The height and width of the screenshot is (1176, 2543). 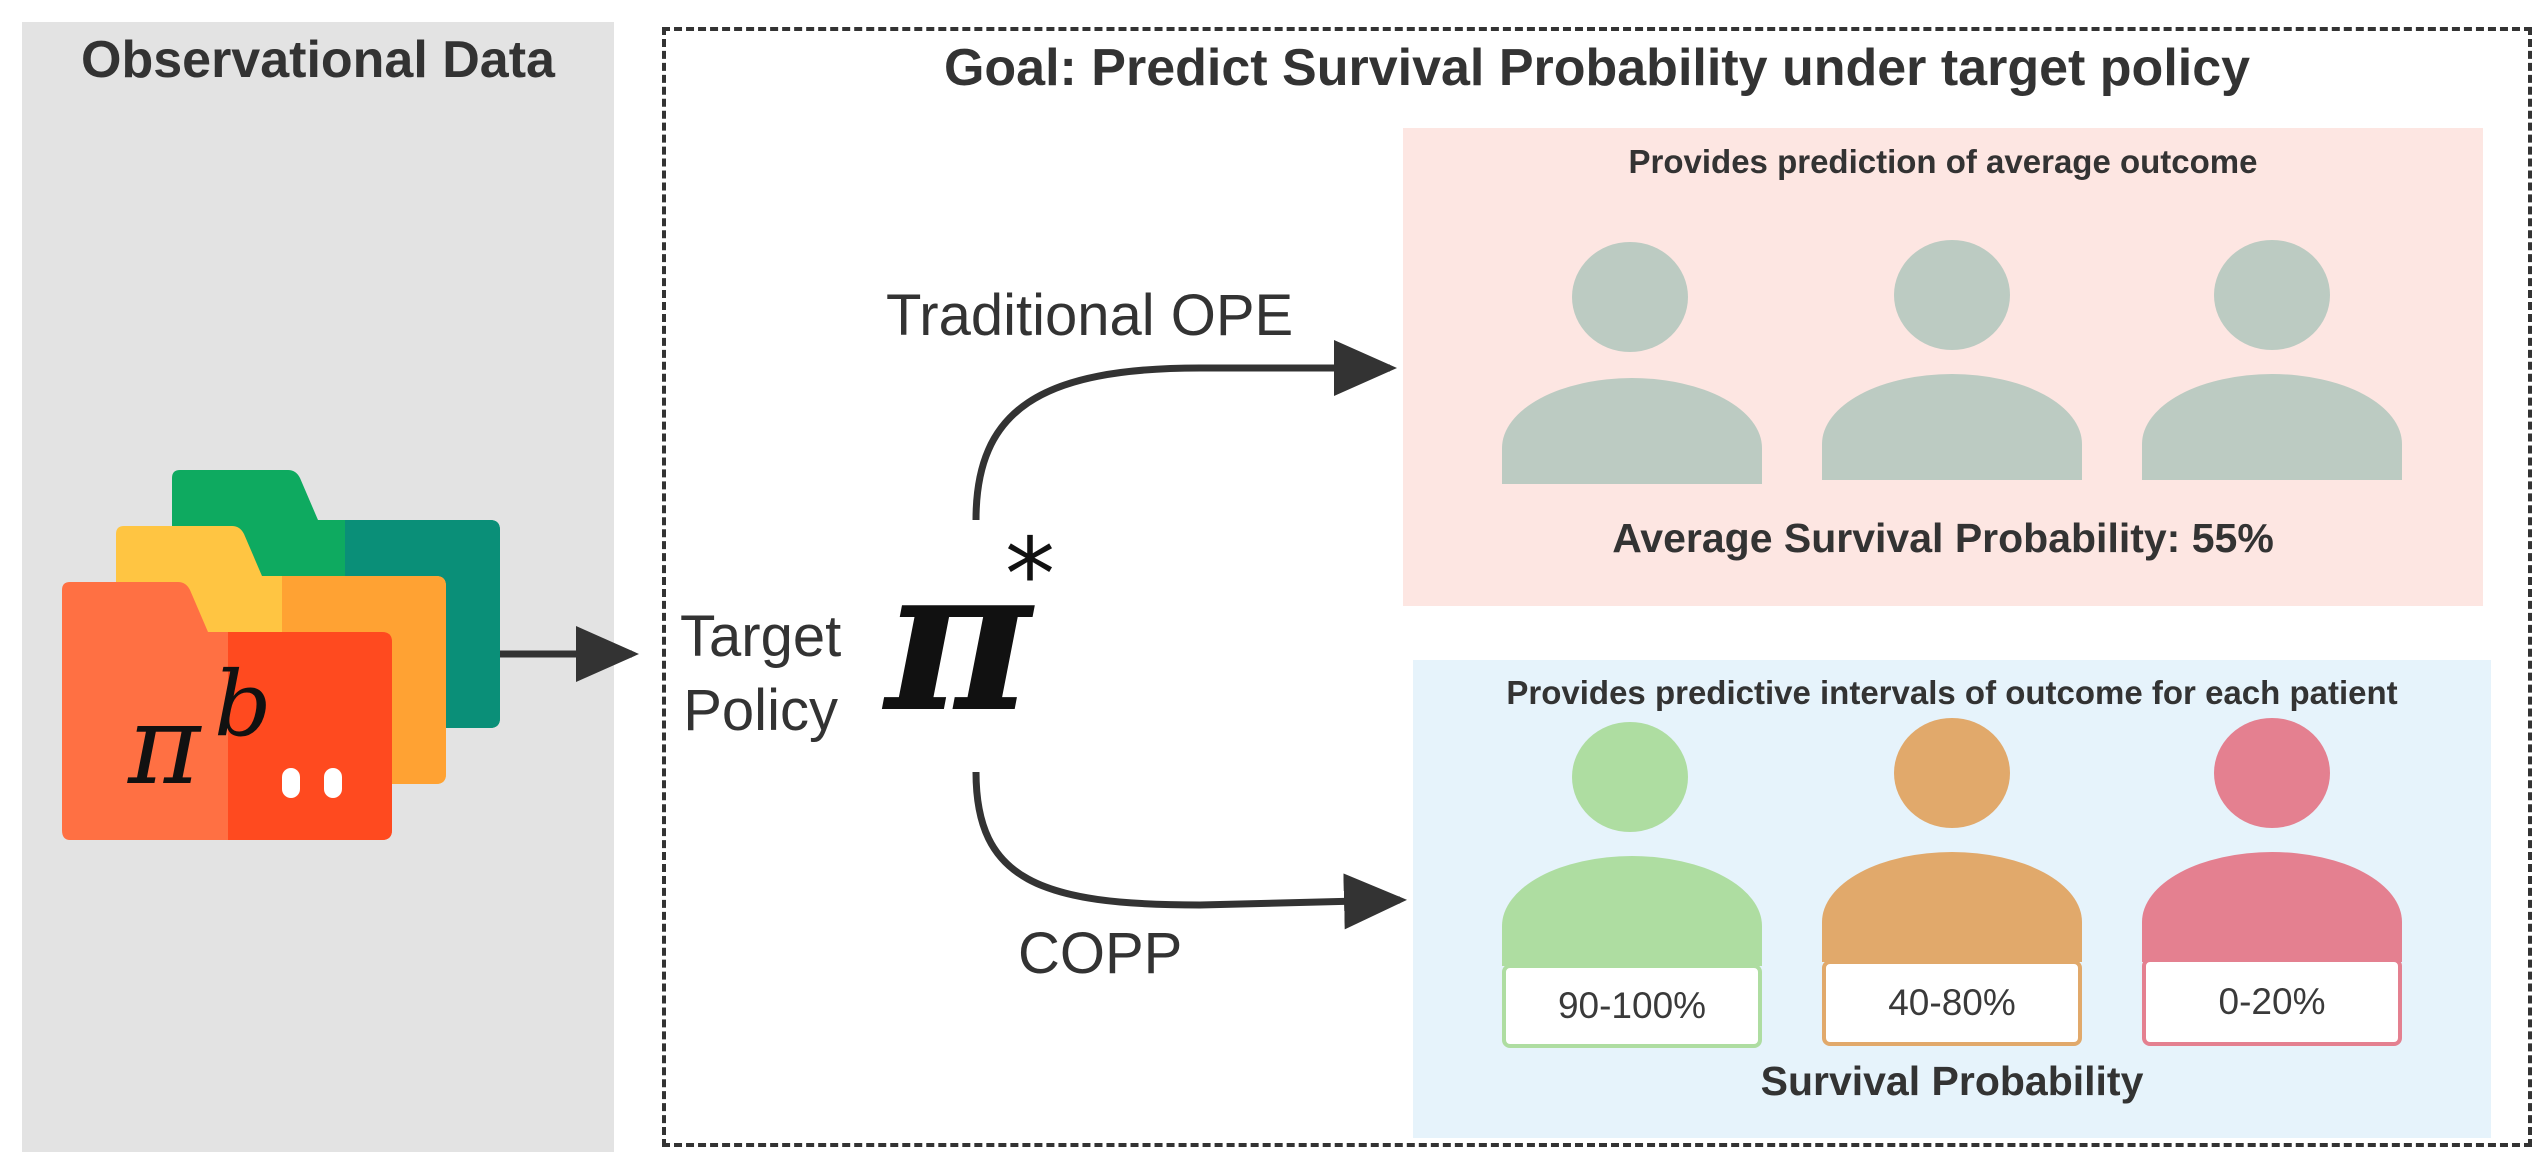 What do you see at coordinates (1030, 574) in the screenshot?
I see `target-policy-star: *` at bounding box center [1030, 574].